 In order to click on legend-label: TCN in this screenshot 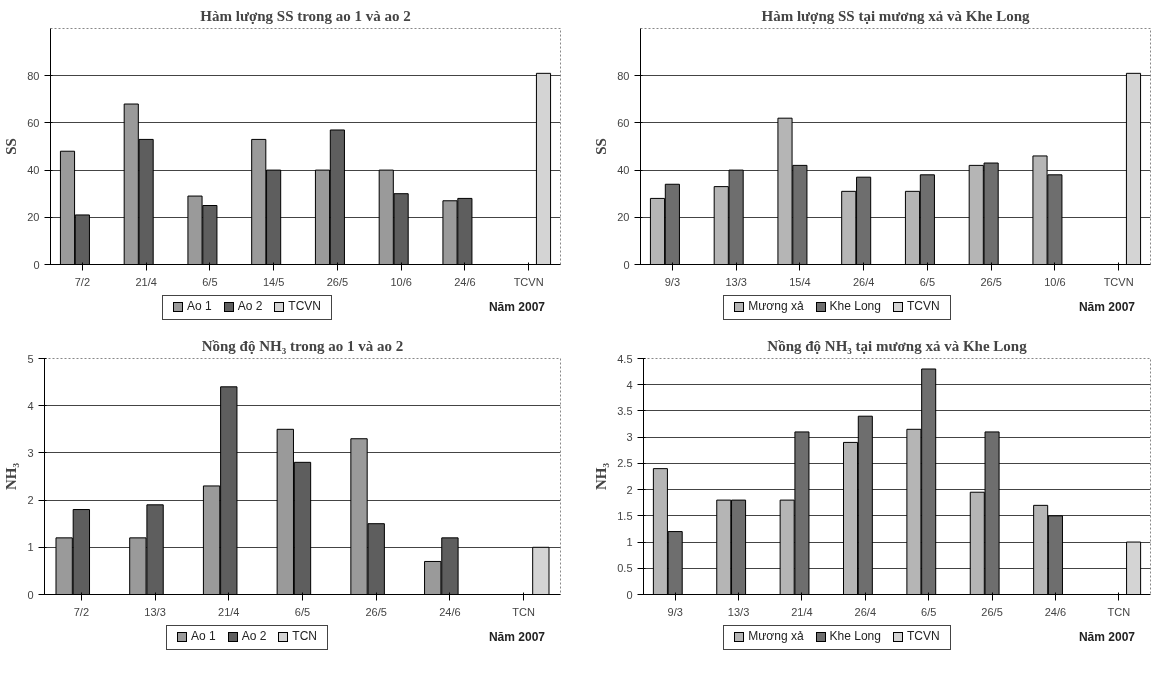, I will do `click(304, 636)`.